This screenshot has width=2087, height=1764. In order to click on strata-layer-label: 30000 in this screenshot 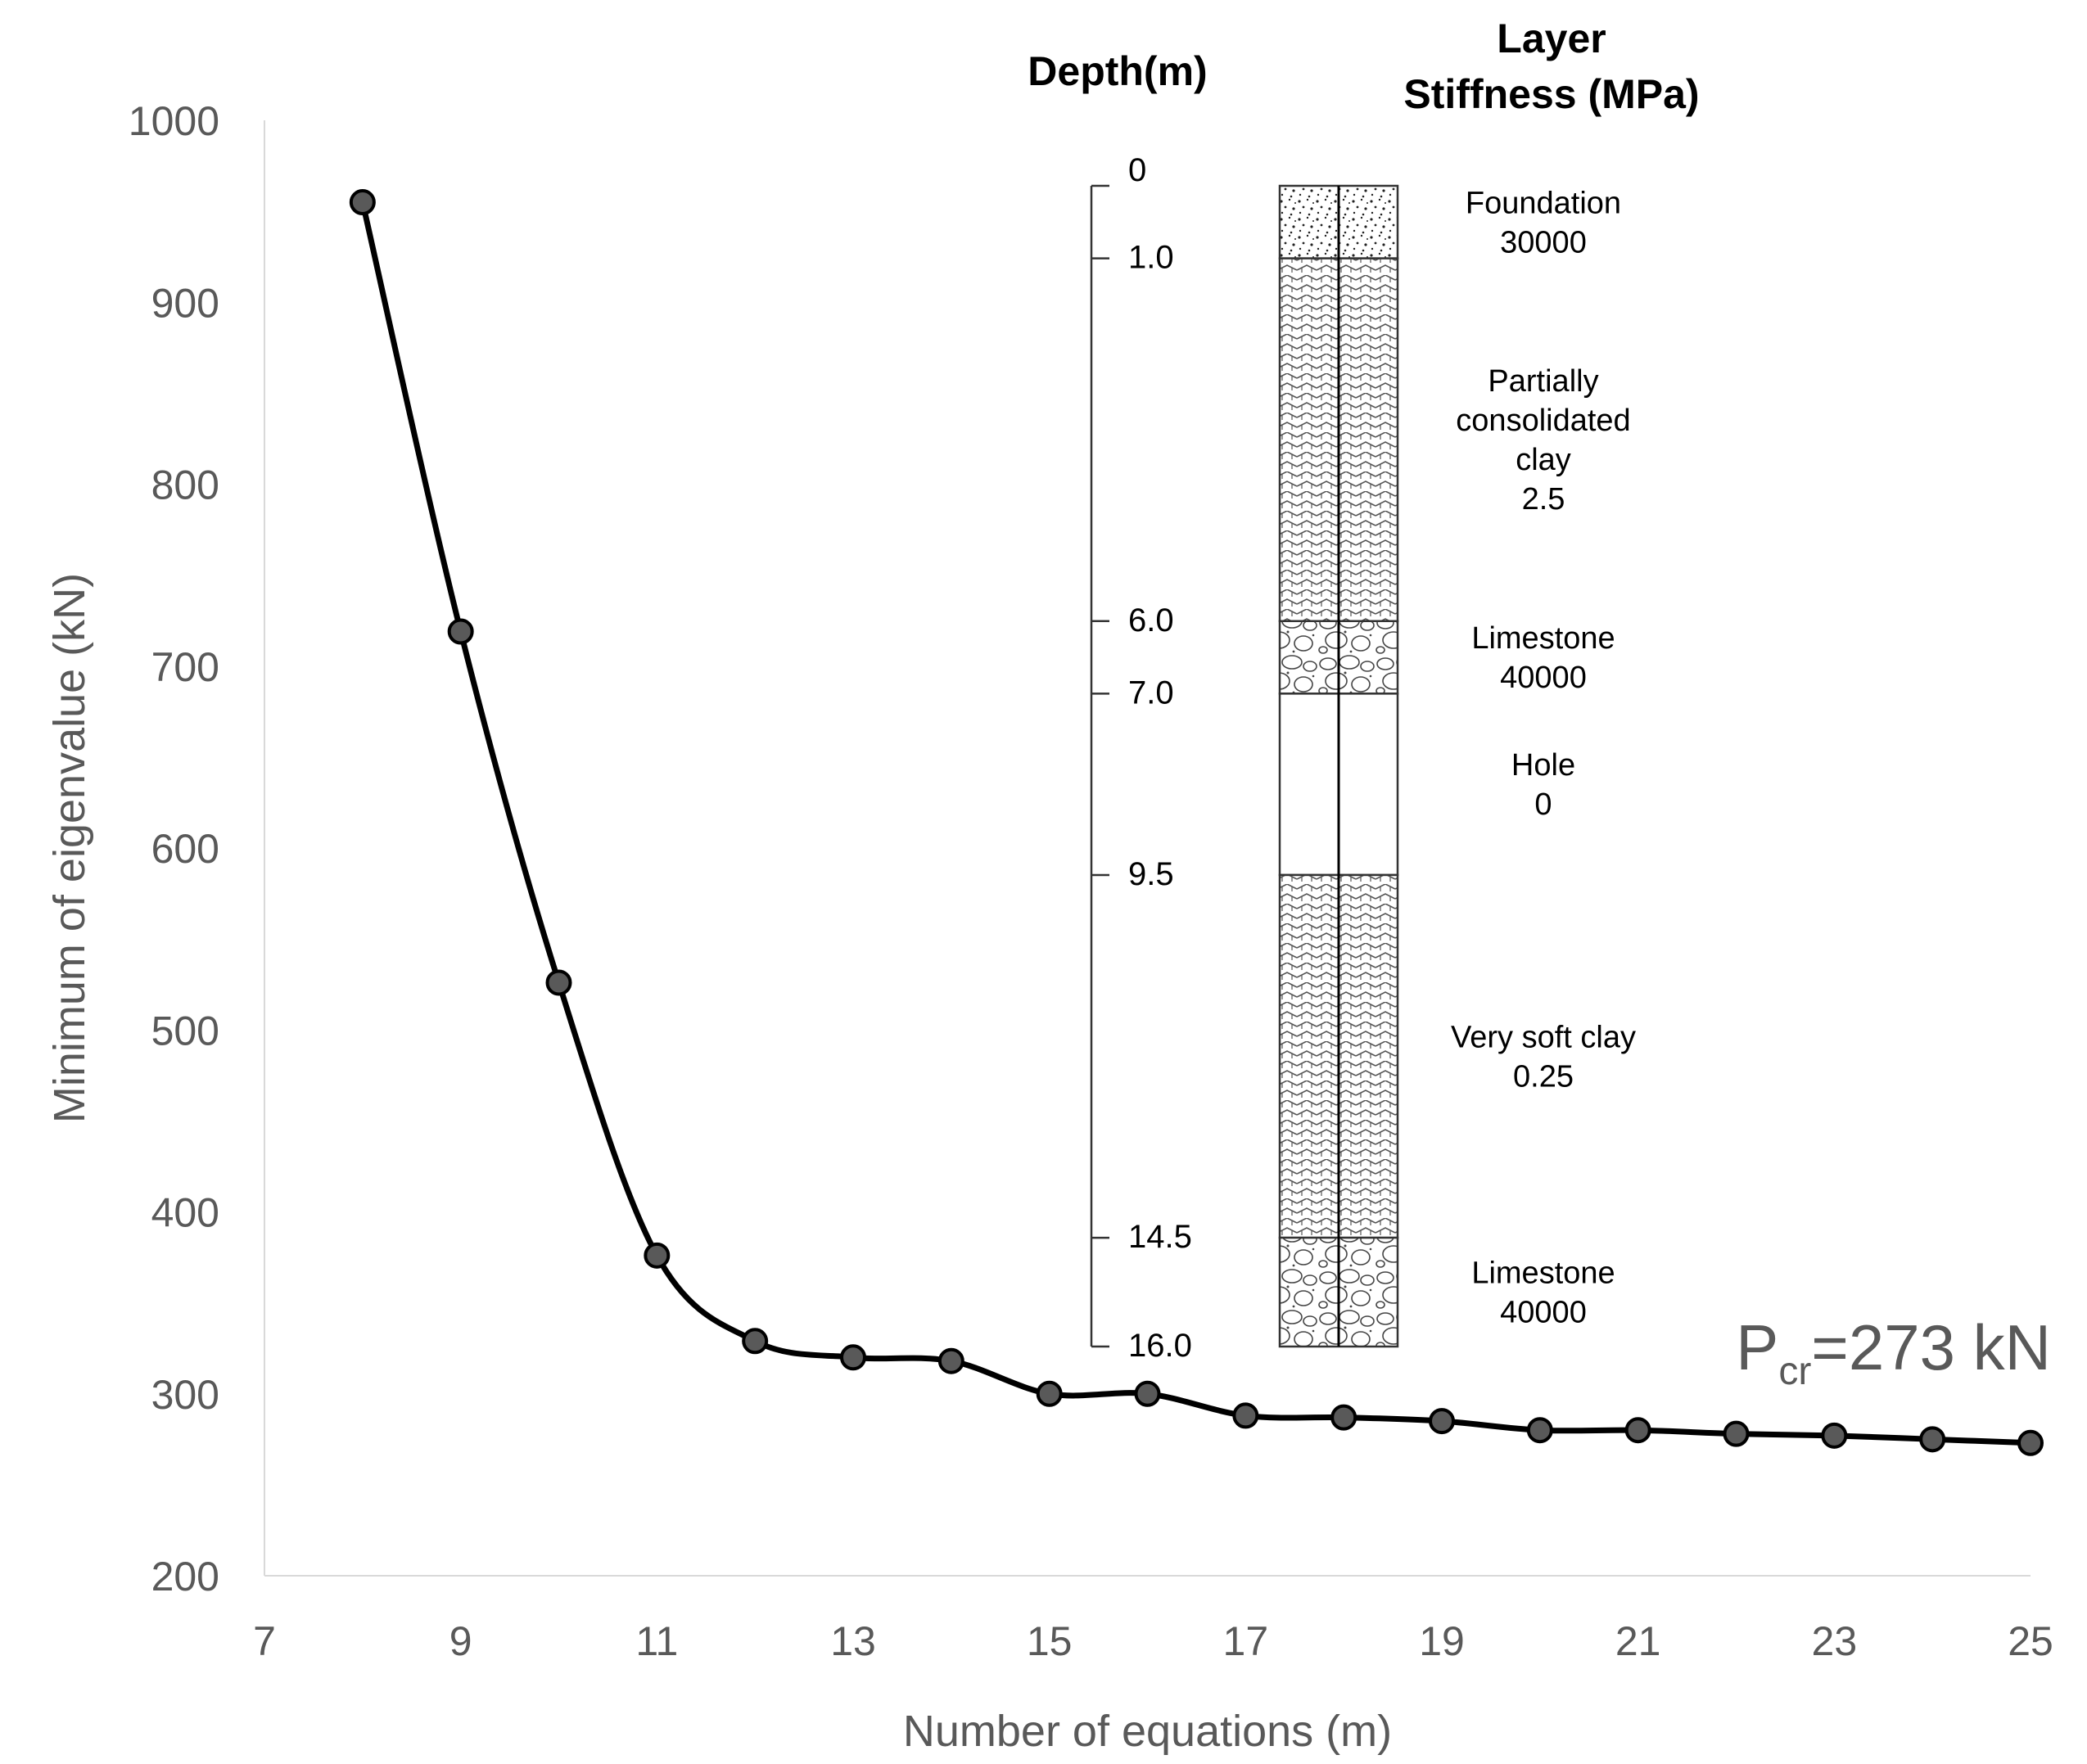, I will do `click(1543, 242)`.